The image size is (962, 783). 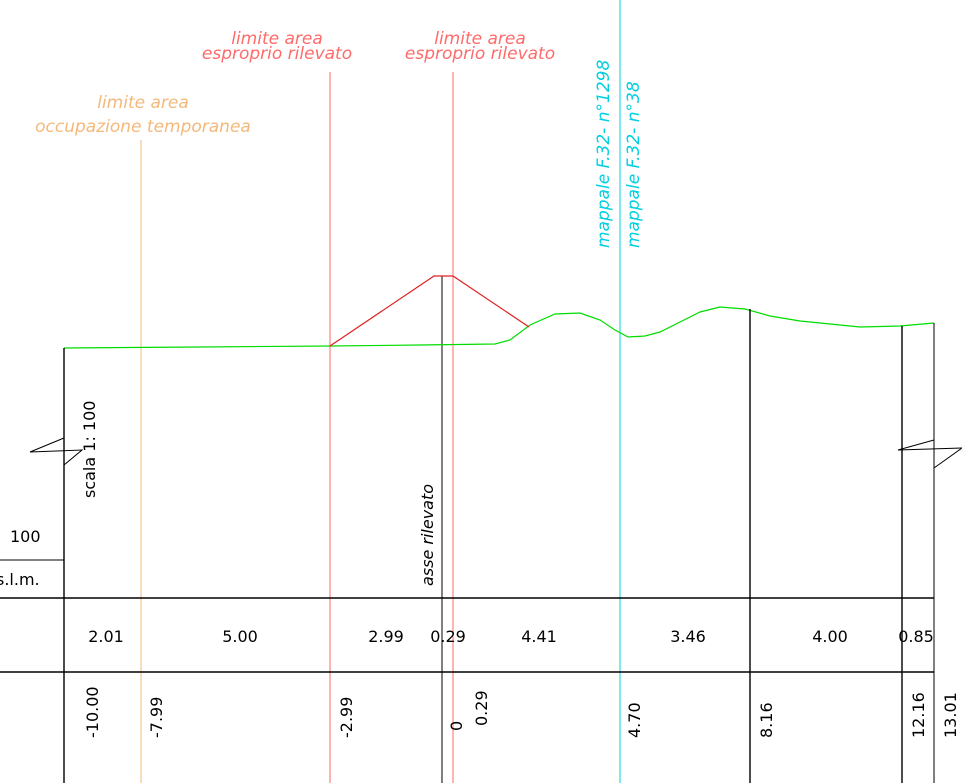 I want to click on progressive-distance: 8.16, so click(x=766, y=720).